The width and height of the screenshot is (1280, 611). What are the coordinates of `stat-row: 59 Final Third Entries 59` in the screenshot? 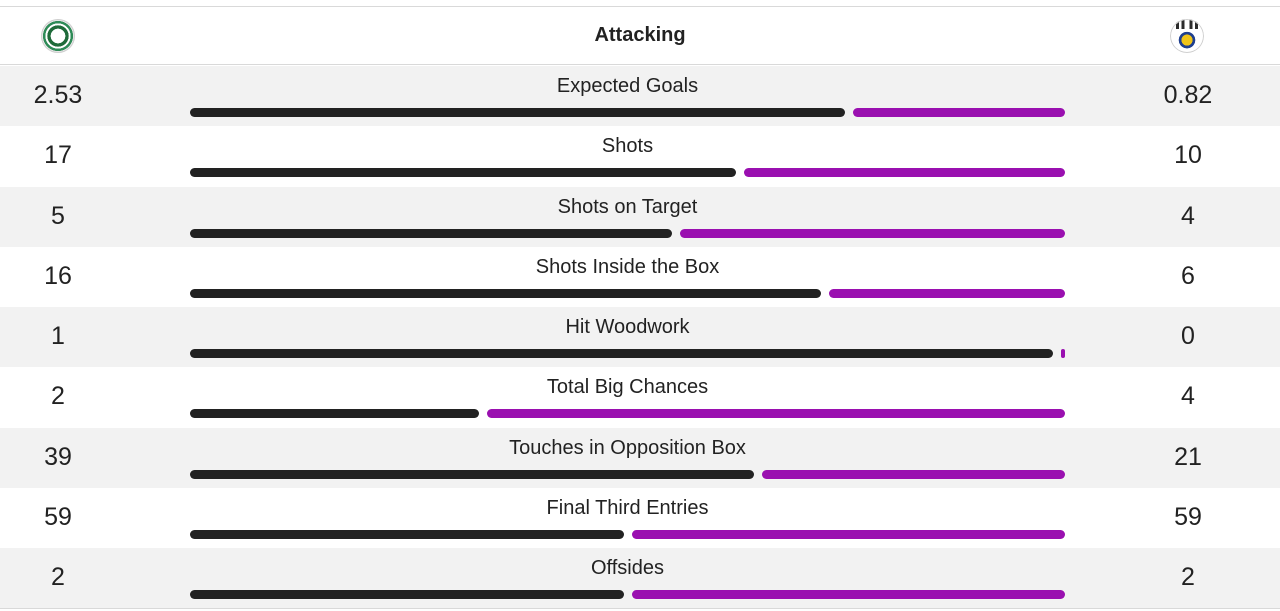 It's located at (640, 518).